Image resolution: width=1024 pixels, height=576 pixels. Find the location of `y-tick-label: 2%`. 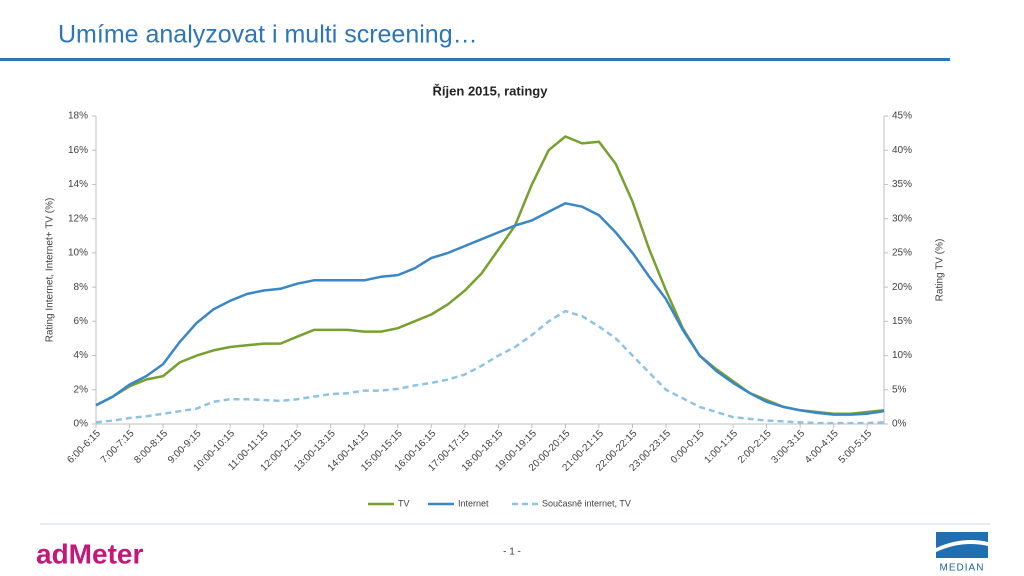

y-tick-label: 2% is located at coordinates (81, 389).